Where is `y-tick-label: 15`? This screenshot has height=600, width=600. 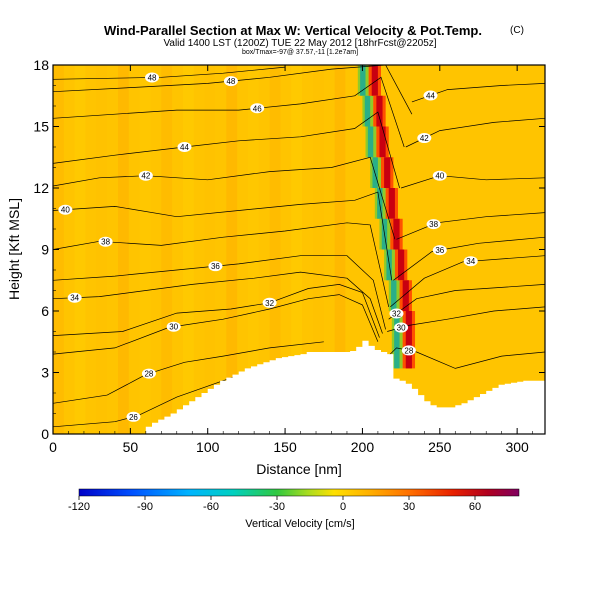 y-tick-label: 15 is located at coordinates (41, 127).